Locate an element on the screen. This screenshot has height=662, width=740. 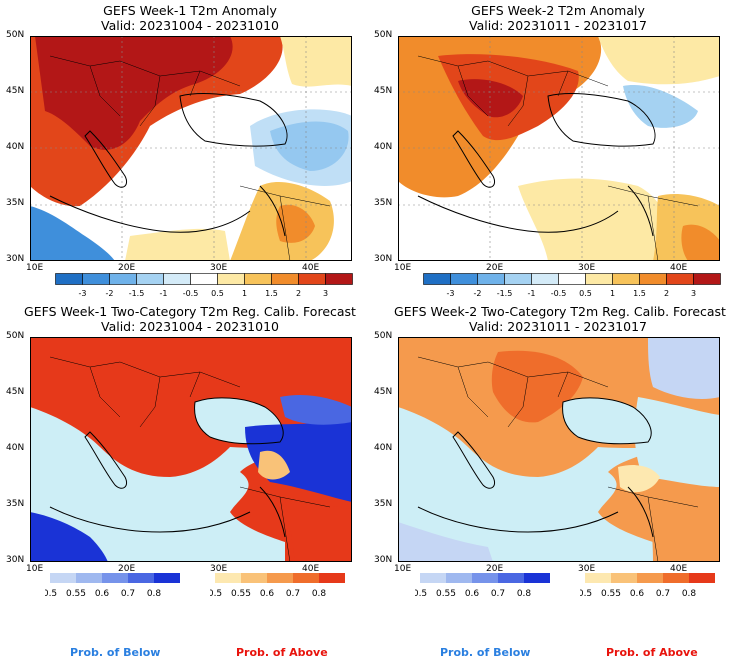
probability-map-week2 is located at coordinates (559, 449).